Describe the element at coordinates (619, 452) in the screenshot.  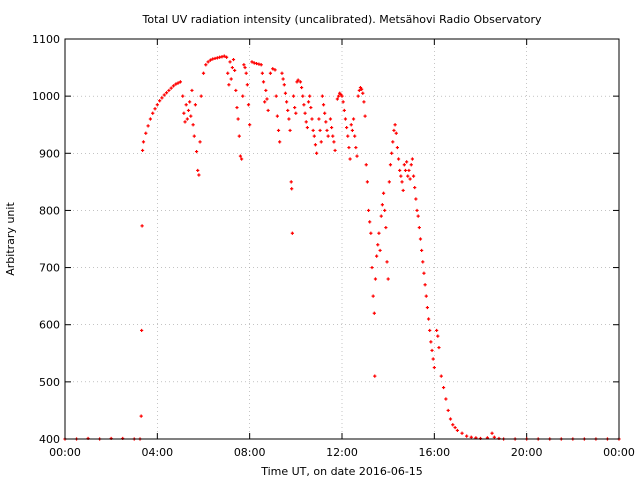
I see `x-tick-label: 00:00` at that location.